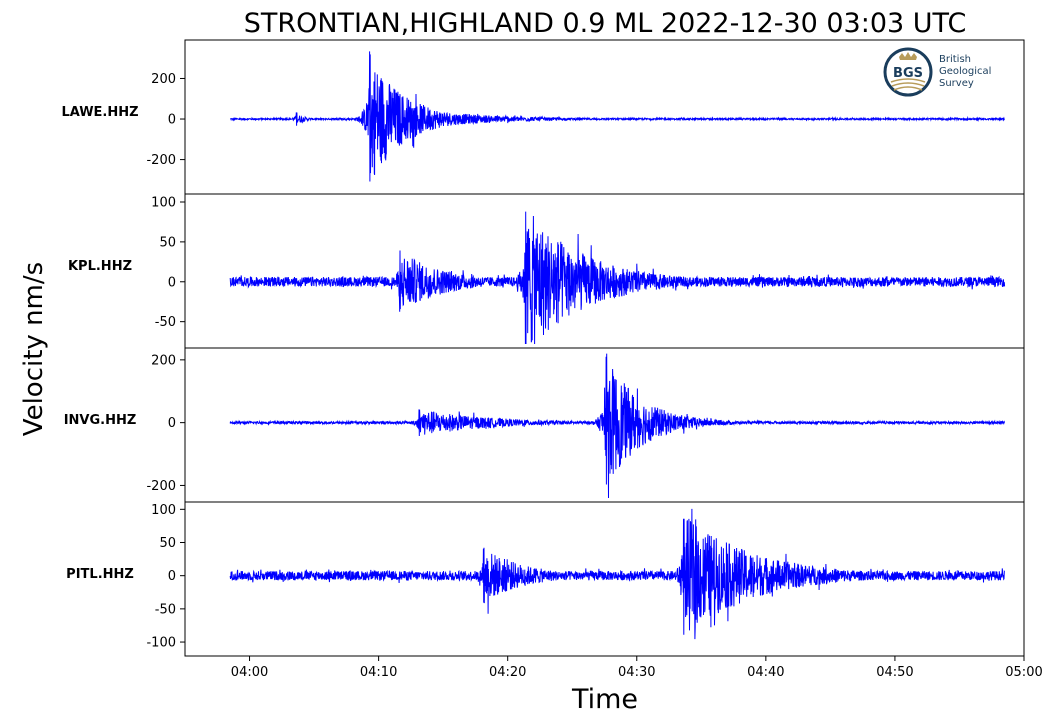  Describe the element at coordinates (956, 83) in the screenshot. I see `logo-text-line-3: Survey` at that location.